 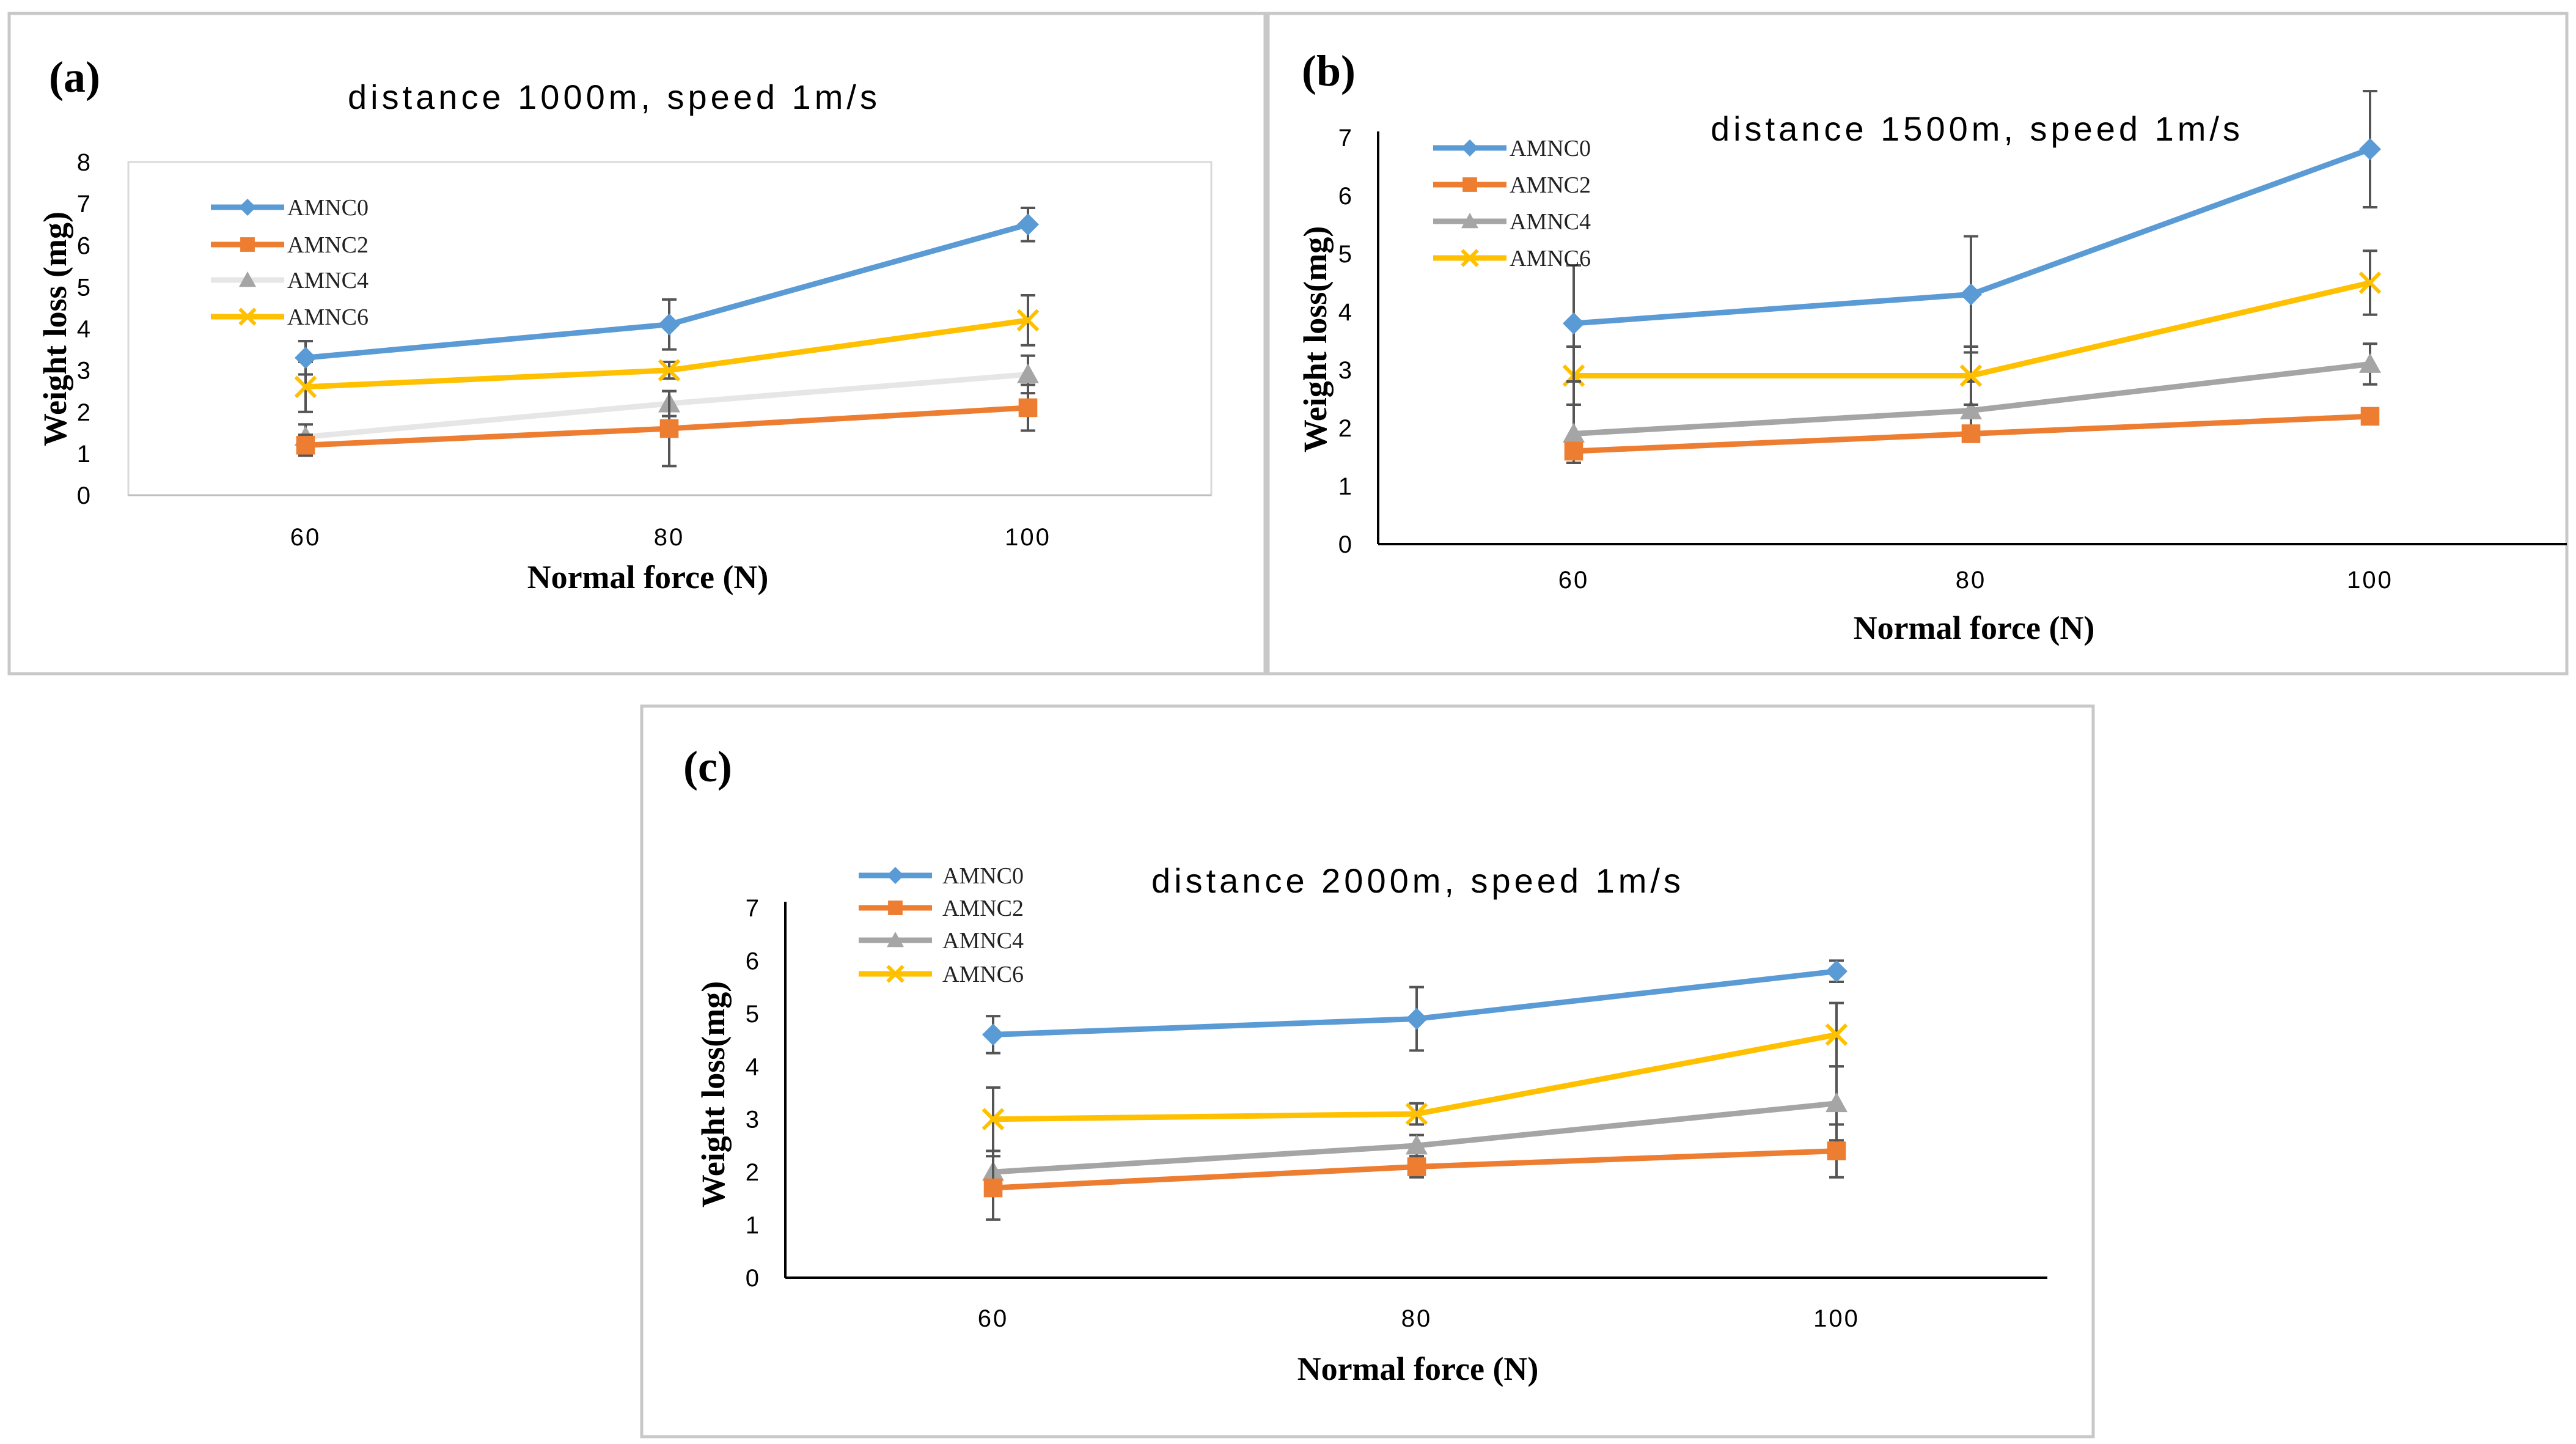 I want to click on panel-label: (c), so click(x=707, y=766).